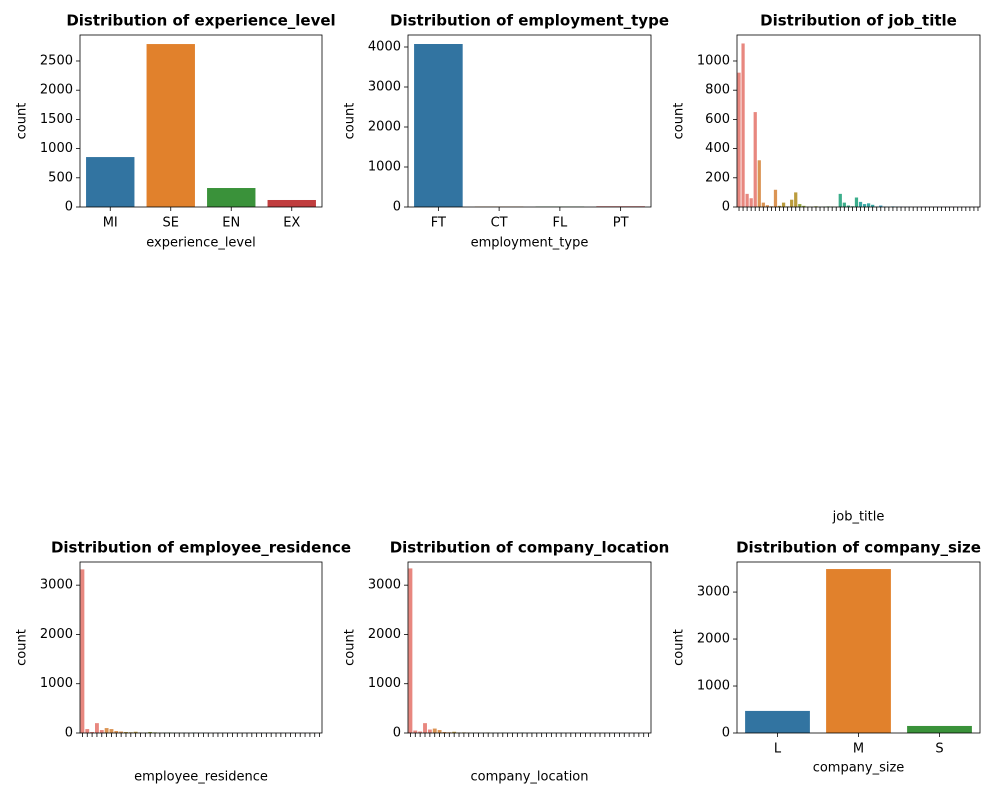  Describe the element at coordinates (529, 21) in the screenshot. I see `subplot-title: Distribution of employment_type` at that location.